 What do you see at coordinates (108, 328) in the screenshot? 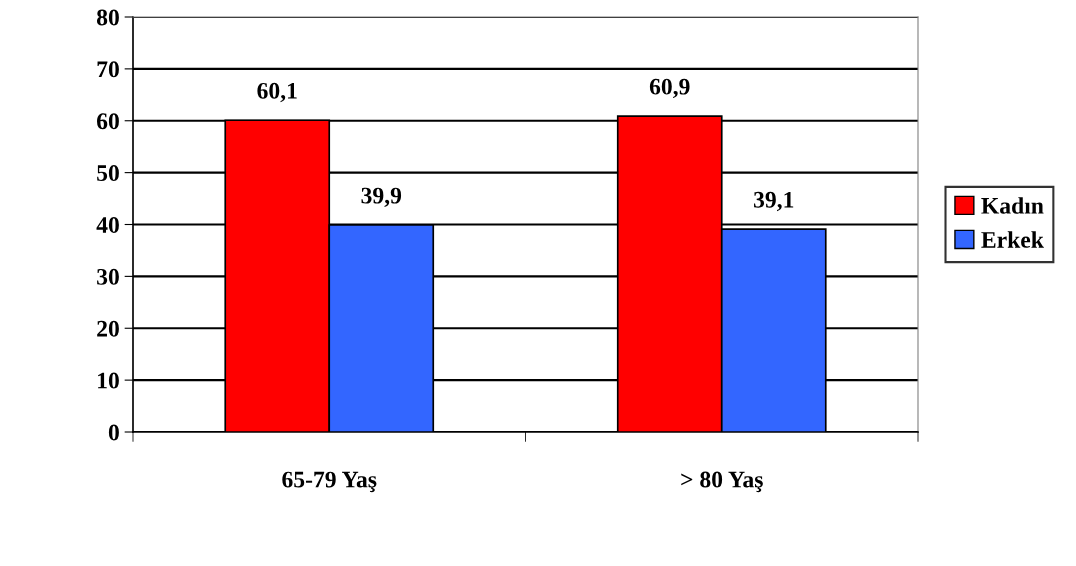
I see `y-tick-label: 20` at bounding box center [108, 328].